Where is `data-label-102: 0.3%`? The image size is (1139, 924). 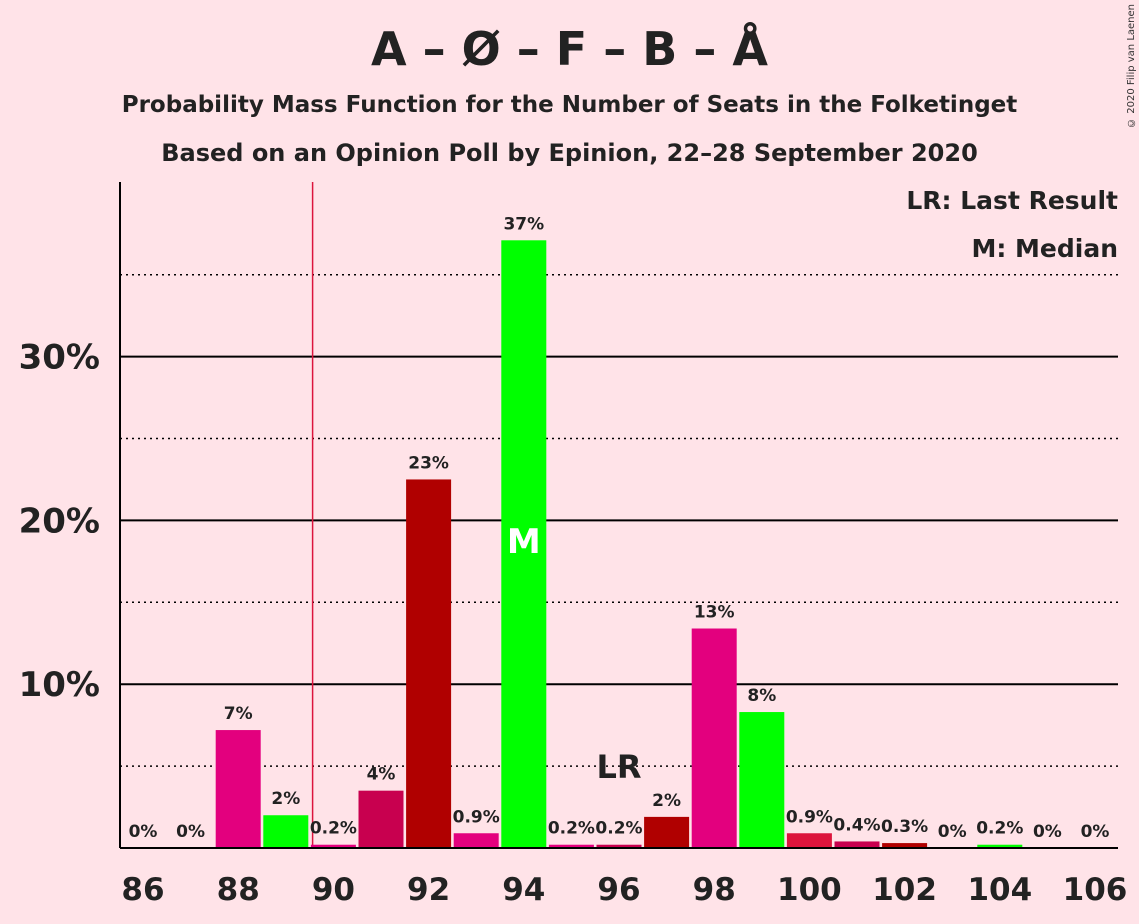 data-label-102: 0.3% is located at coordinates (904, 827).